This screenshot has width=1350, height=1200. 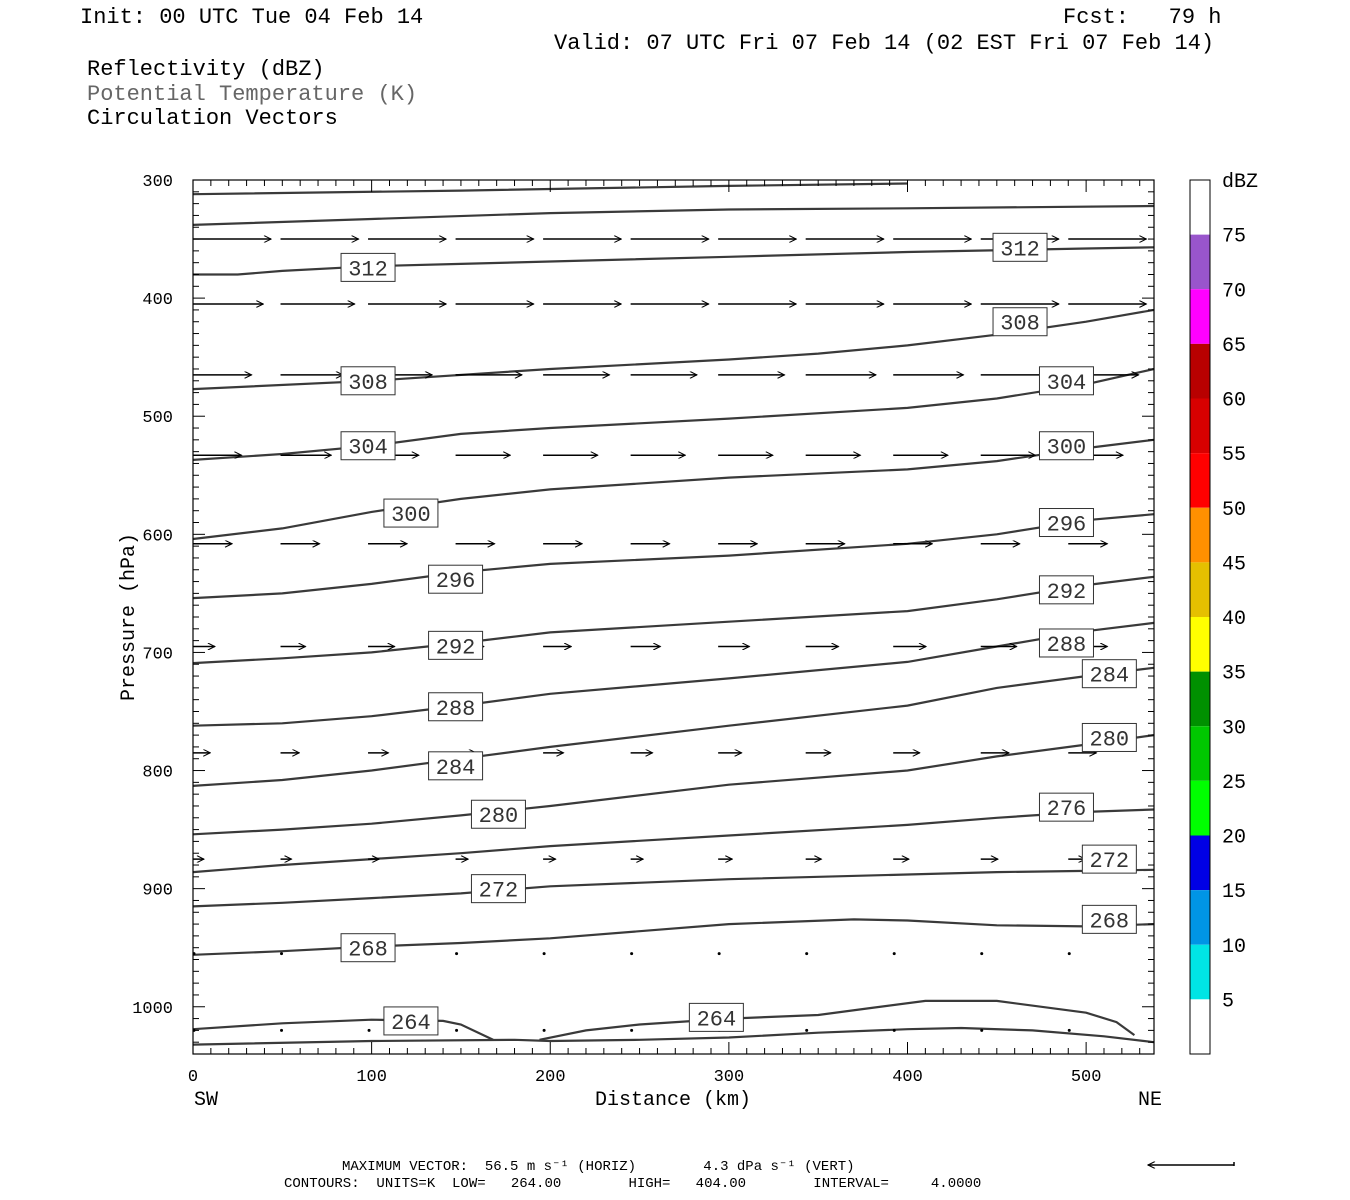 What do you see at coordinates (1234, 401) in the screenshot?
I see `colorbar-label: 60` at bounding box center [1234, 401].